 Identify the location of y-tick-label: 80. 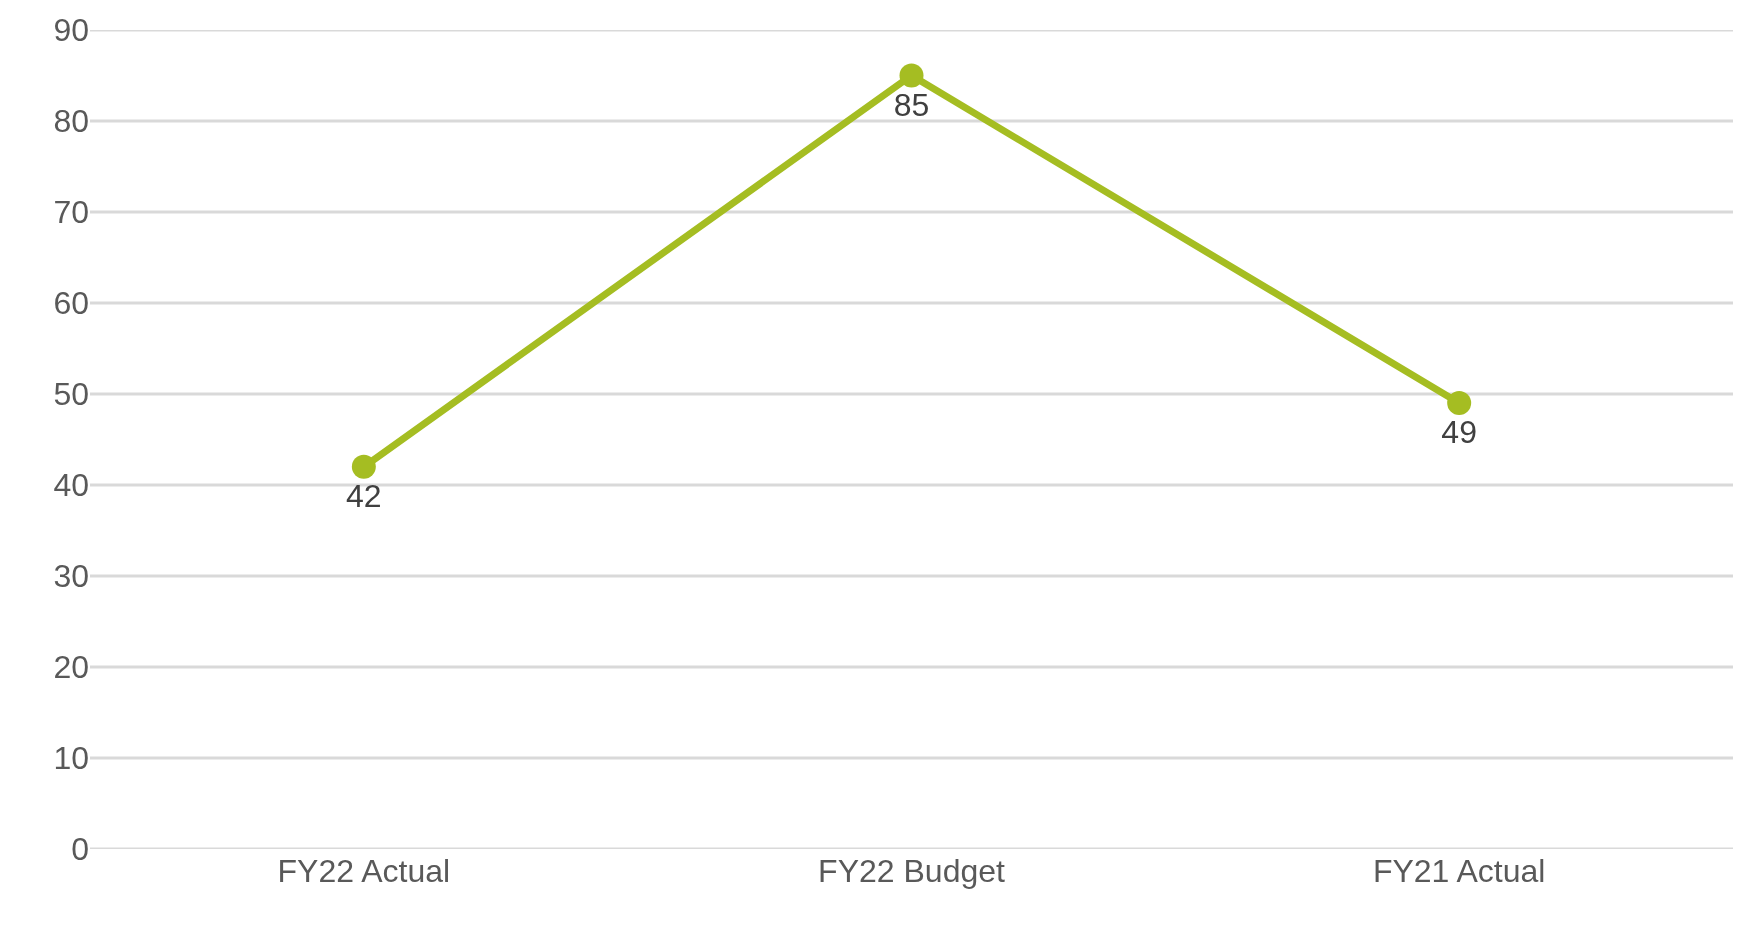
(71, 121).